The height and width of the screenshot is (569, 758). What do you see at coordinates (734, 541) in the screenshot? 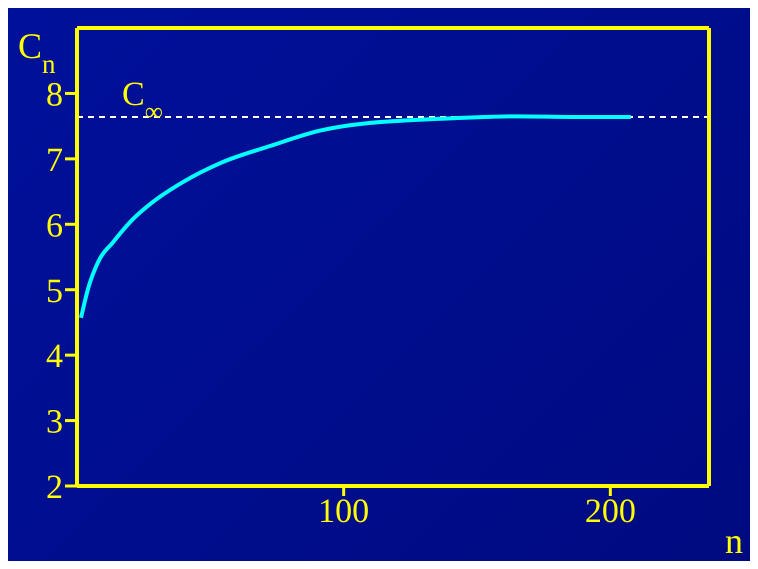
I see `x-axis-title: n` at bounding box center [734, 541].